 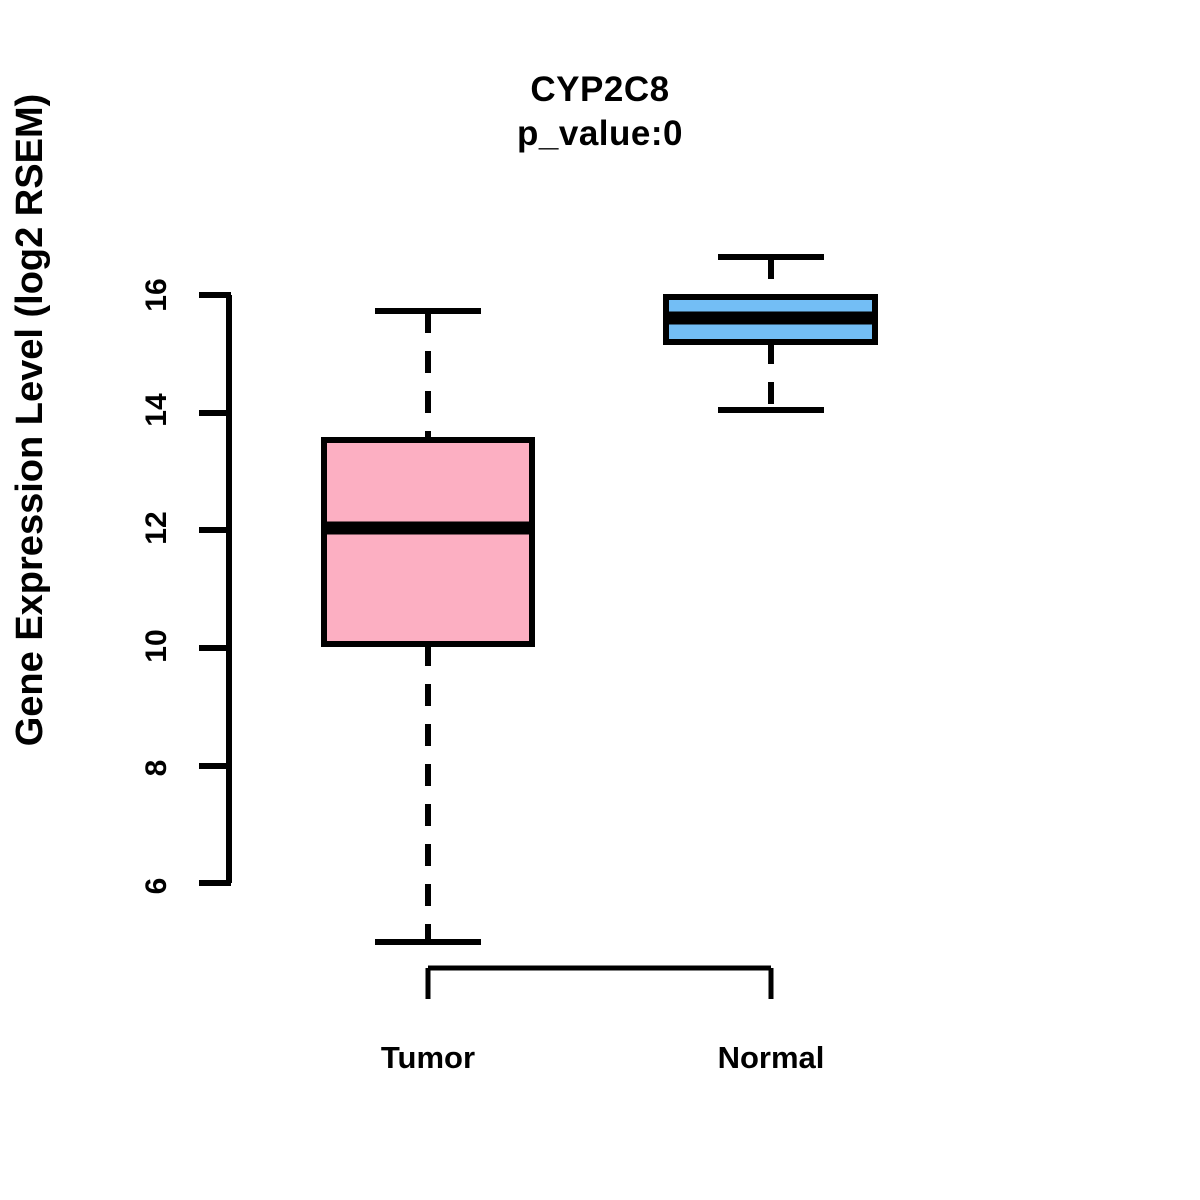 I want to click on box-body-tumor, so click(x=428, y=542).